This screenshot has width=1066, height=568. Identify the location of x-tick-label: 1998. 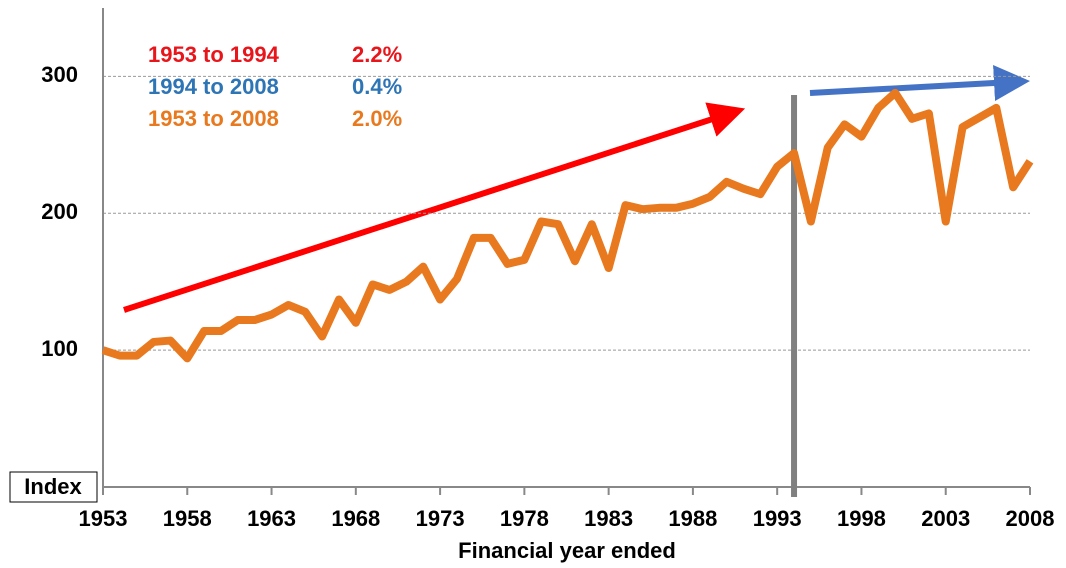
(861, 518).